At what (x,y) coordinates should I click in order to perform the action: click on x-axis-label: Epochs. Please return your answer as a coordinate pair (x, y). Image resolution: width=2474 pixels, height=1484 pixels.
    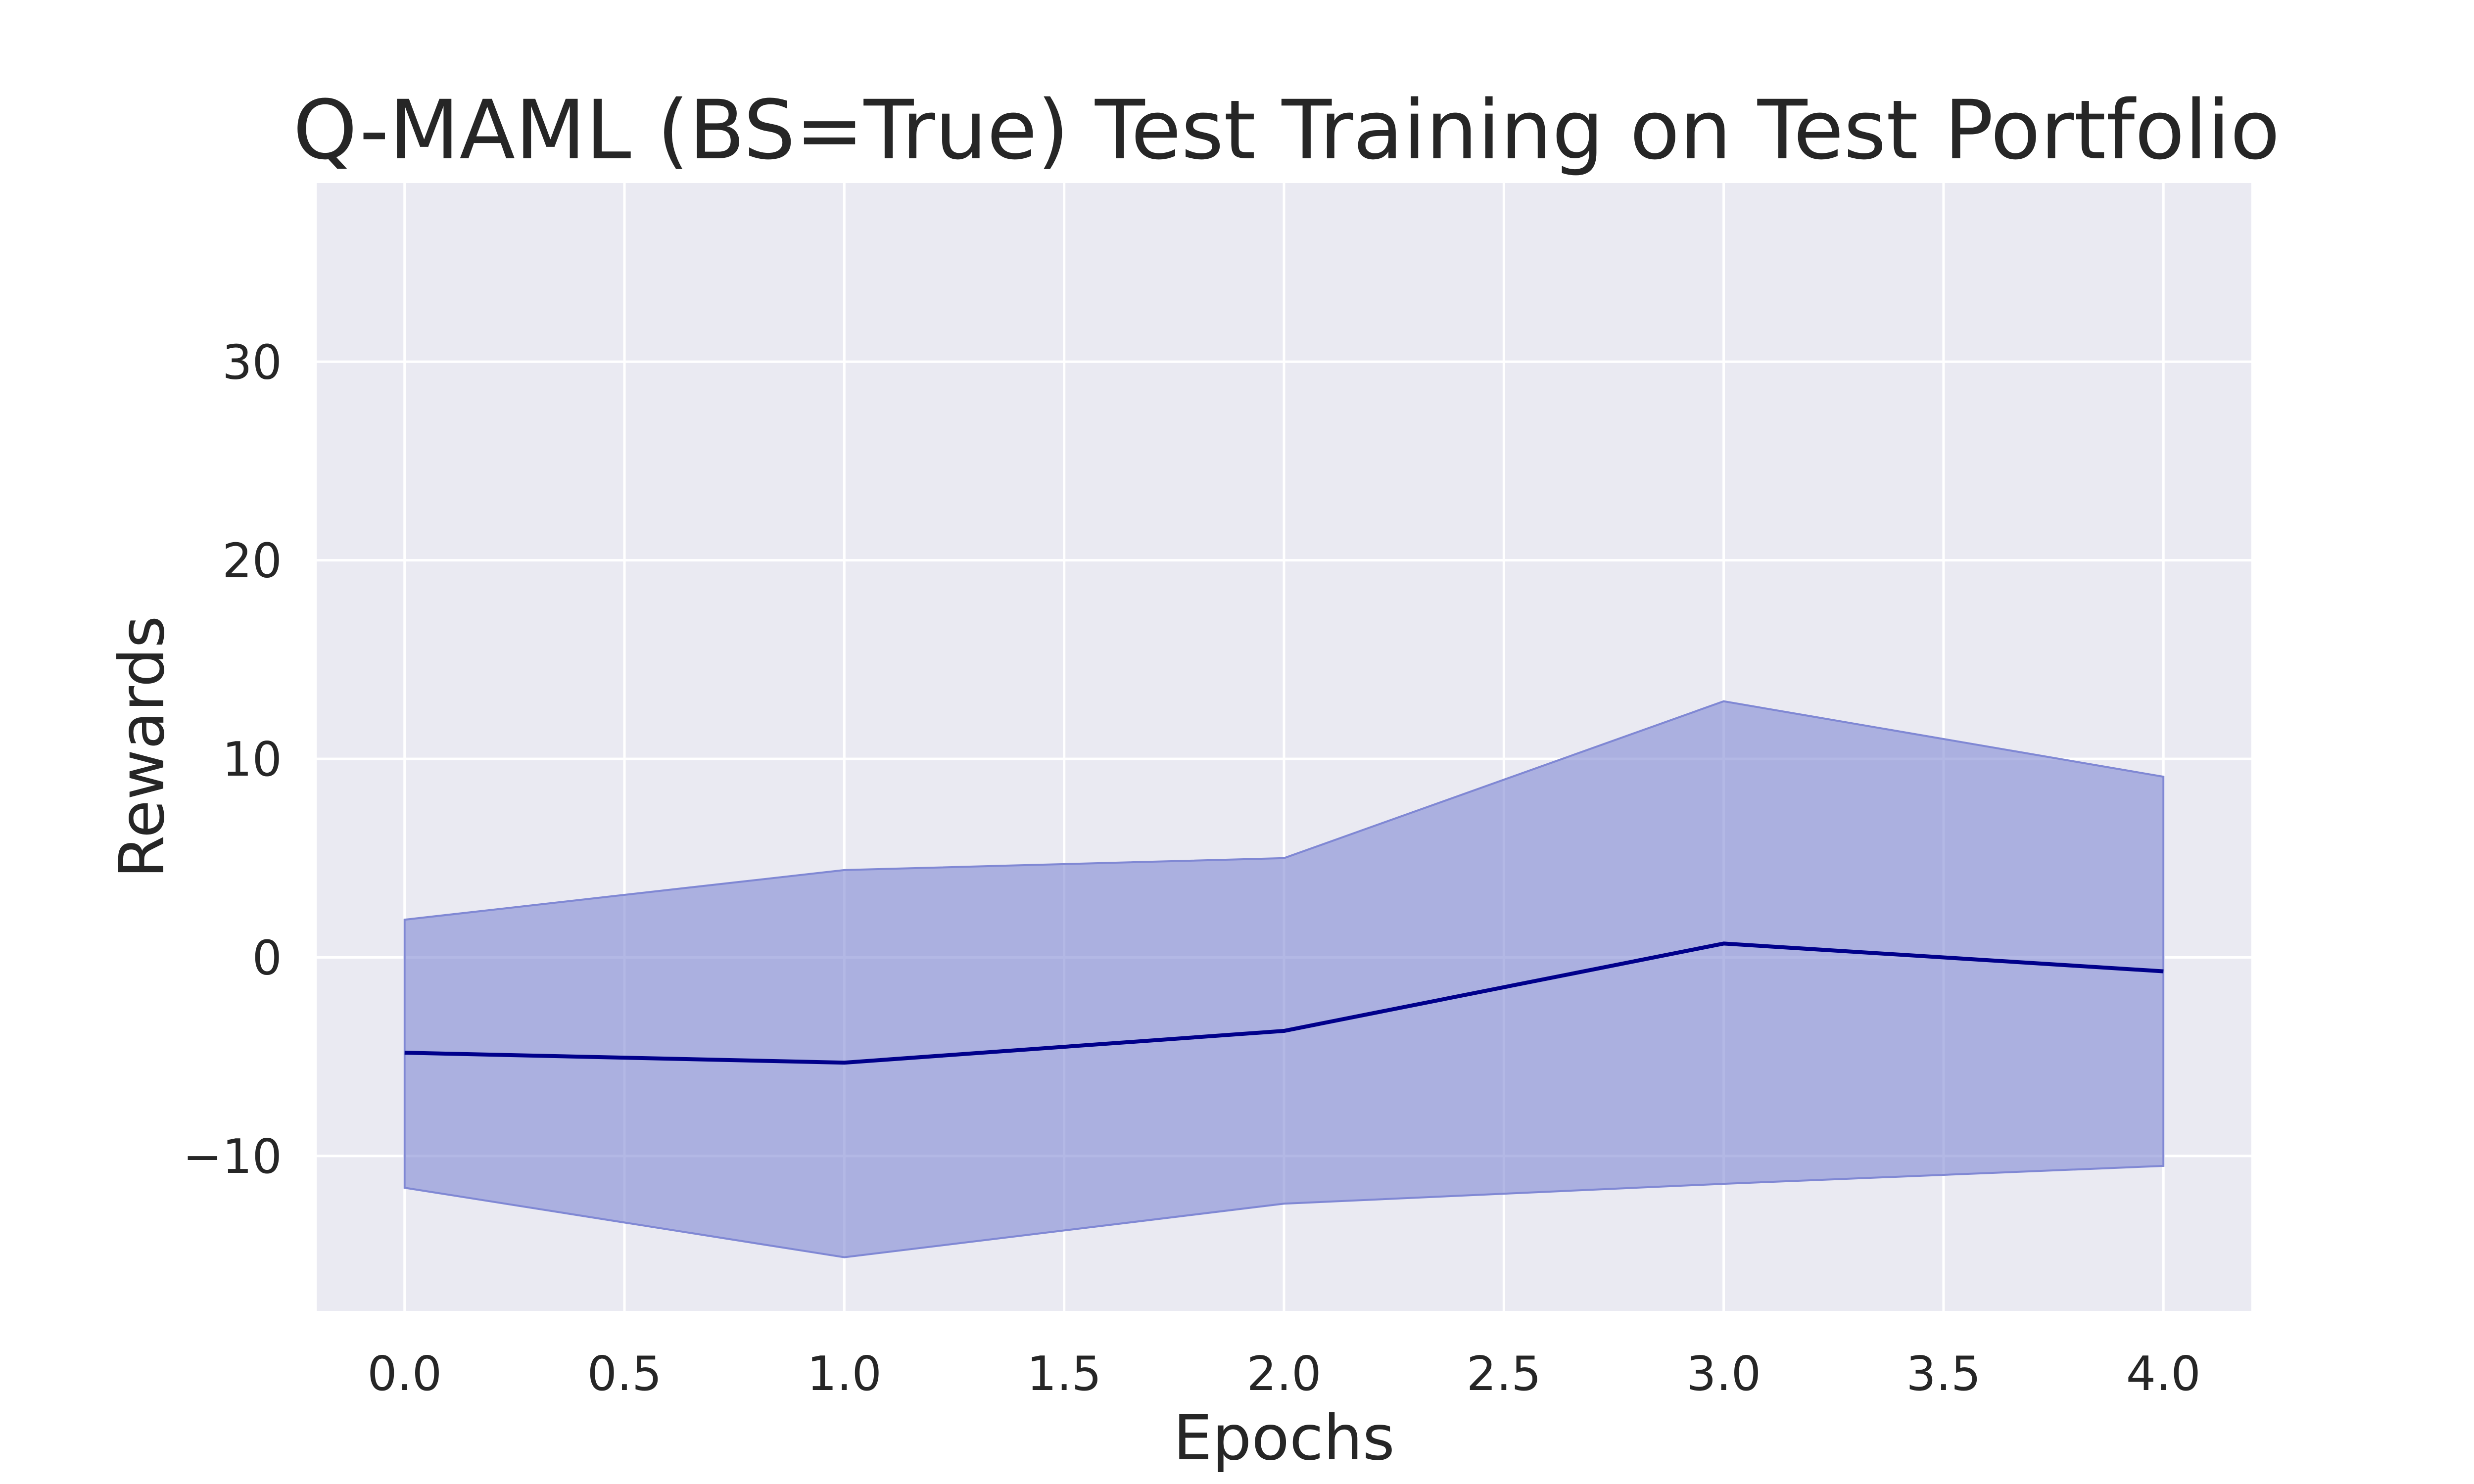
    Looking at the image, I should click on (1284, 1438).